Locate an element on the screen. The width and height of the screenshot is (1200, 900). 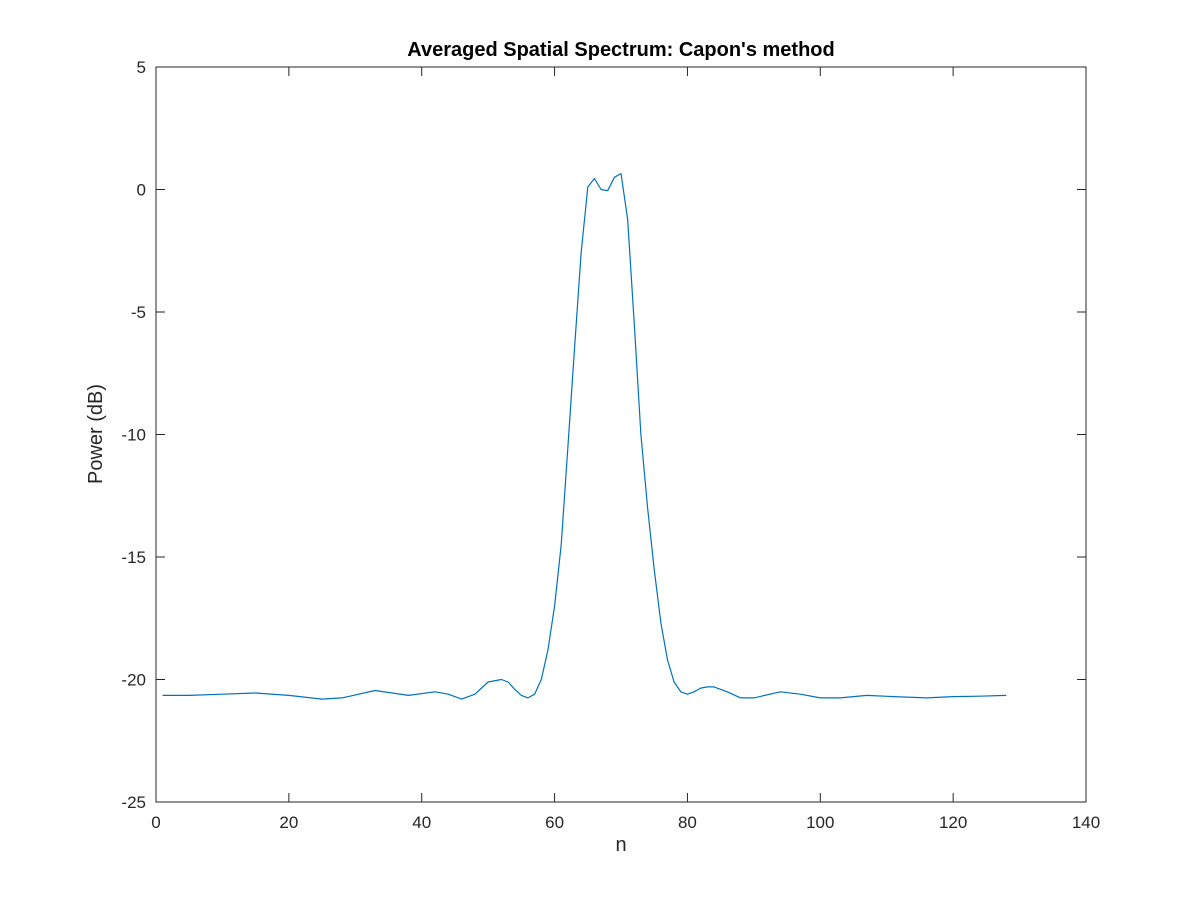
x-tick-label: 0 is located at coordinates (155, 822).